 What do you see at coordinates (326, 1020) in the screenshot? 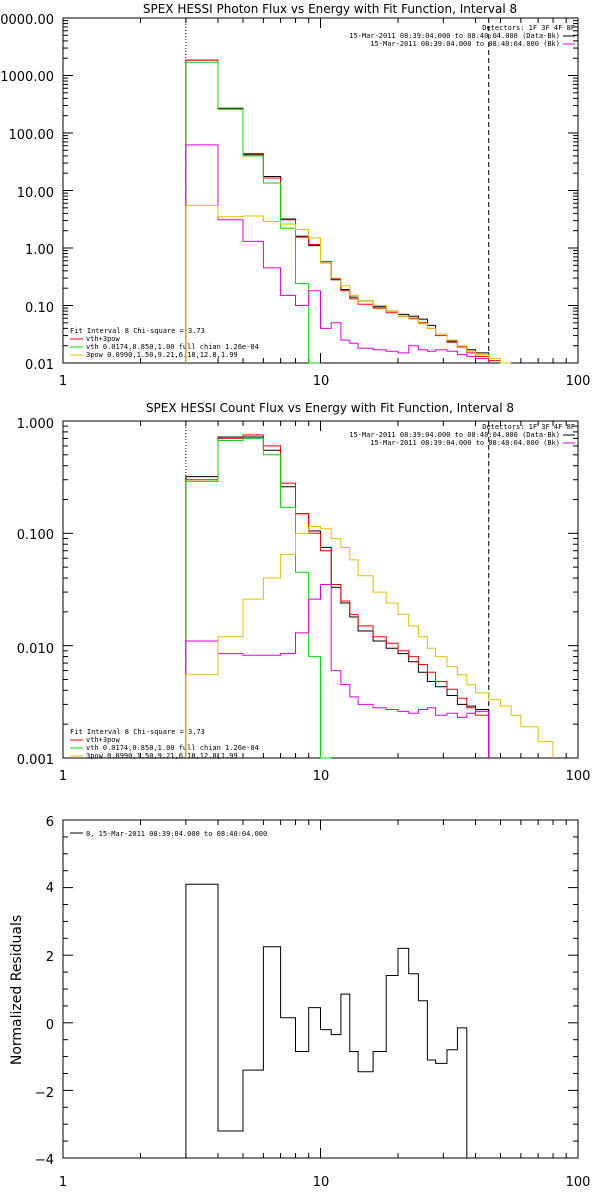
I see `series-residuals` at bounding box center [326, 1020].